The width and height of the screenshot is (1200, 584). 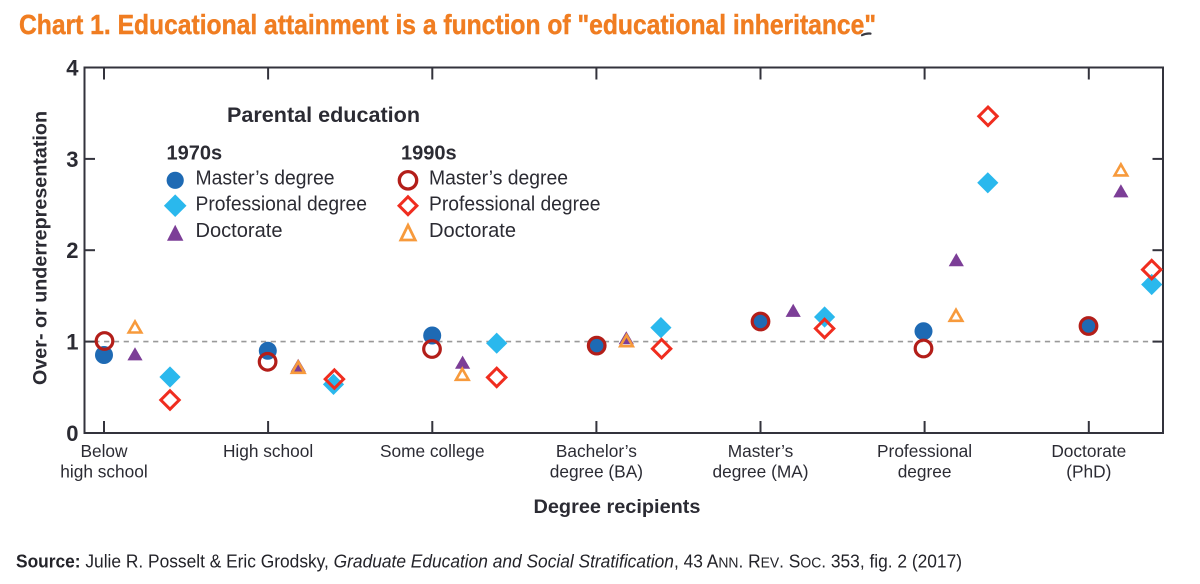 What do you see at coordinates (924, 451) in the screenshot?
I see `svg-text: Professional` at bounding box center [924, 451].